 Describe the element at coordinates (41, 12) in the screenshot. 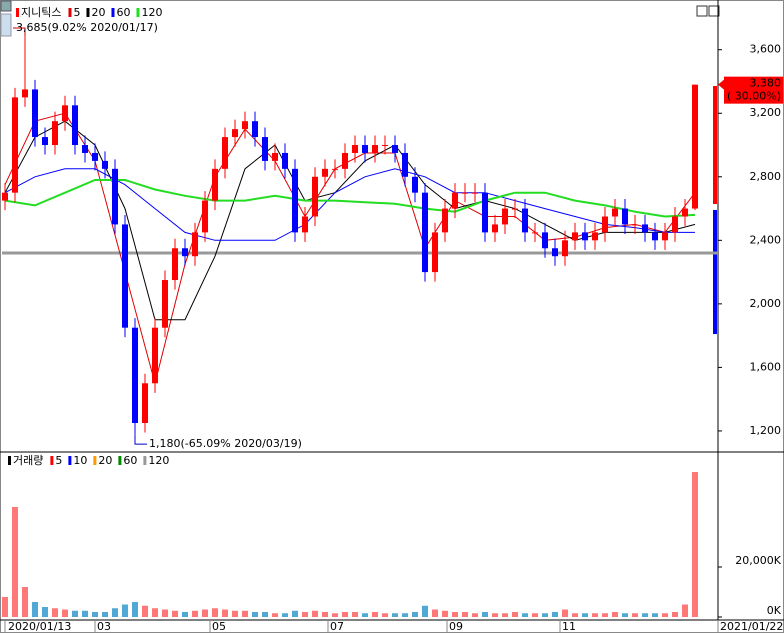

I see `legend-title: 지니틱스` at that location.